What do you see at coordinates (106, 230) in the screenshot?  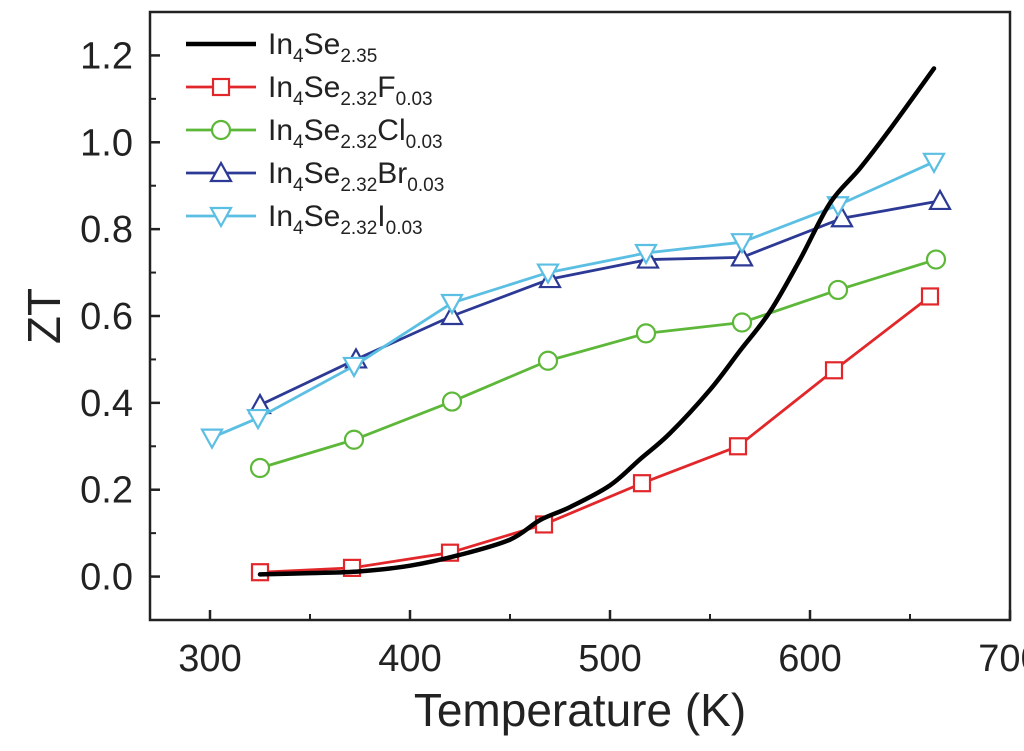 I see `y-tick-label: 0.8` at bounding box center [106, 230].